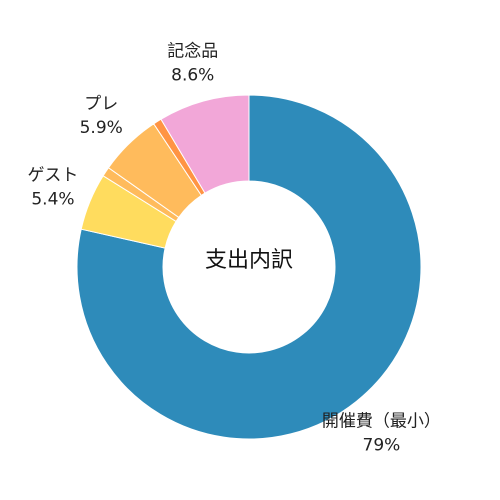  I want to click on slice-label-3: プレ, so click(101, 104).